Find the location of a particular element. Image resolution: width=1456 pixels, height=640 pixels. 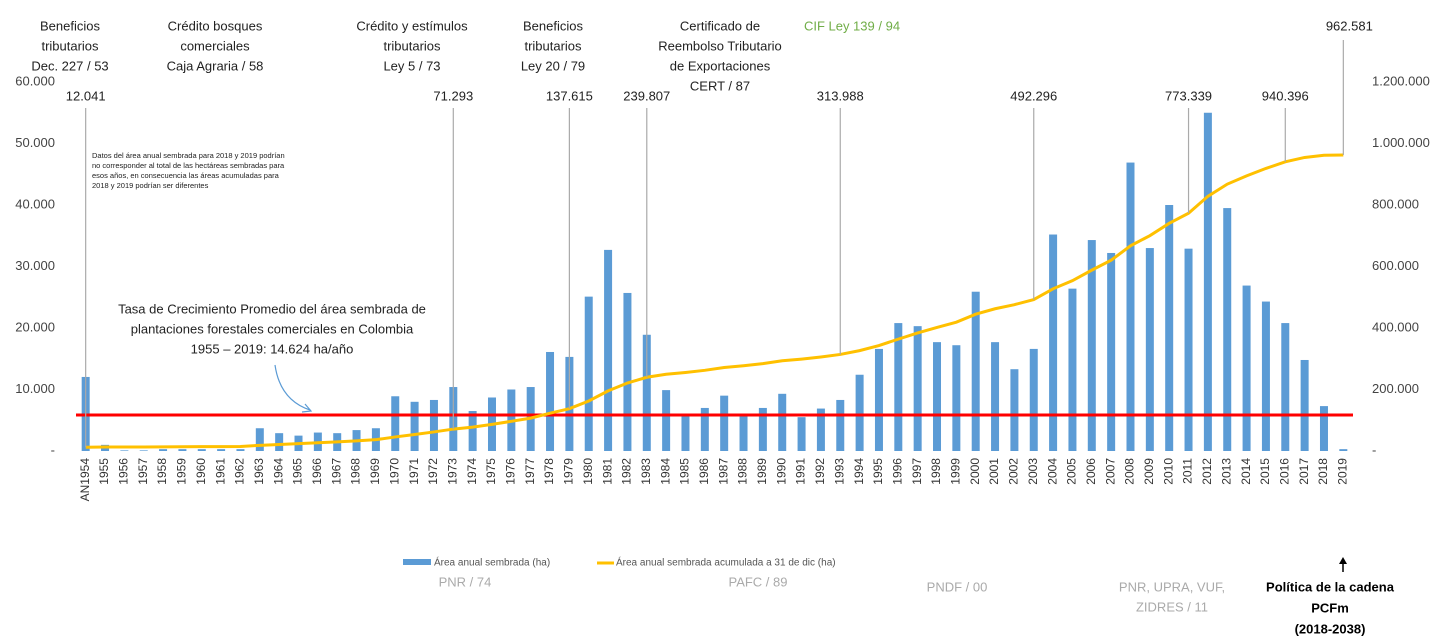

annotation: de Exportaciones is located at coordinates (720, 65).